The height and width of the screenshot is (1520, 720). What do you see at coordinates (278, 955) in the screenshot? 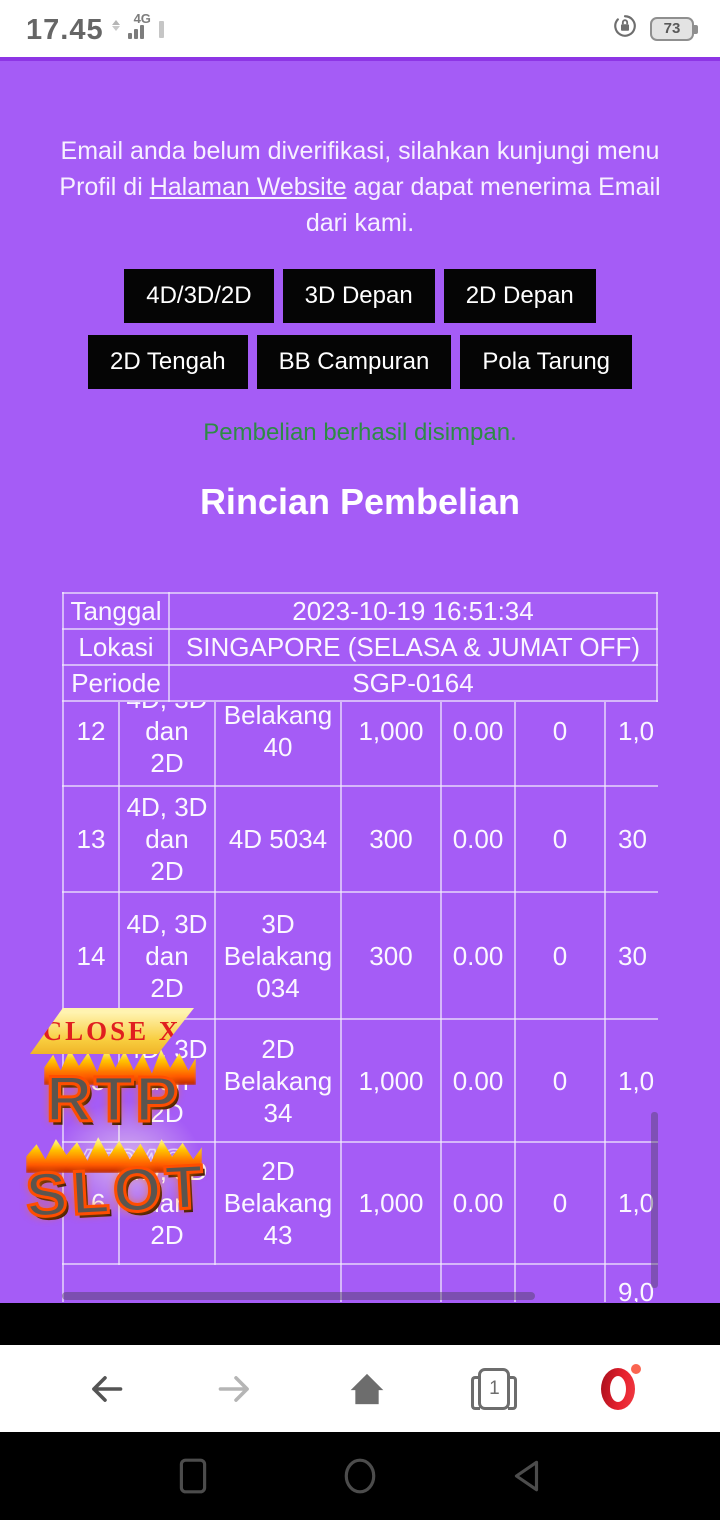
I see `cell-bet: 3D Belakang 034` at bounding box center [278, 955].